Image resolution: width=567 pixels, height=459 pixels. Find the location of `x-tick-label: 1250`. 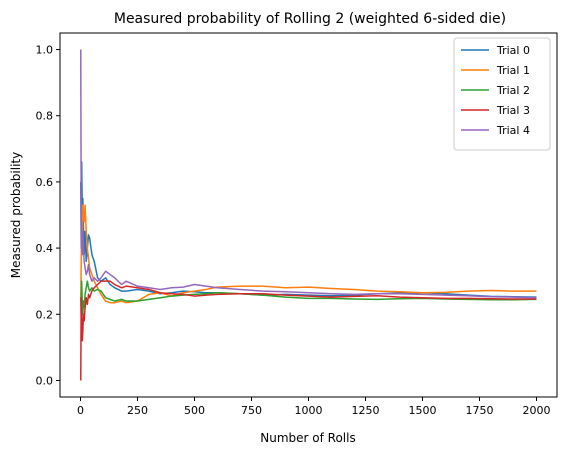

x-tick-label: 1250 is located at coordinates (365, 410).